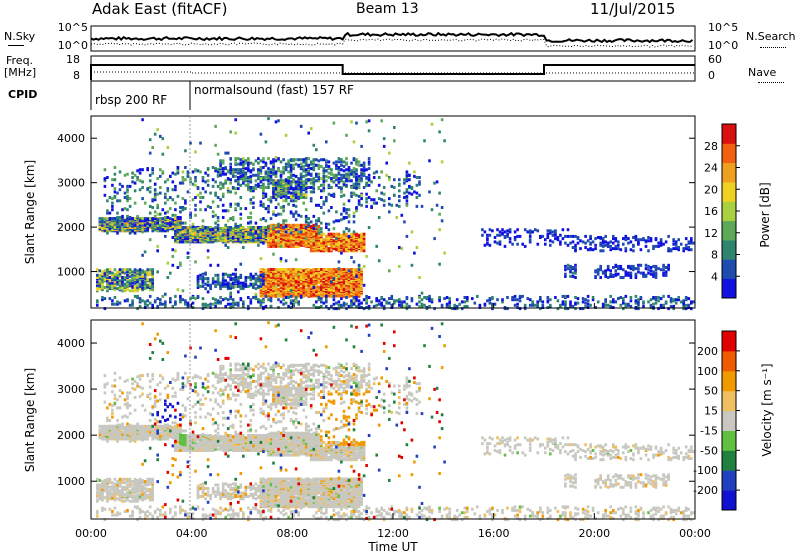 This screenshot has width=800, height=554. What do you see at coordinates (393, 72) in the screenshot?
I see `nave-trace` at bounding box center [393, 72].